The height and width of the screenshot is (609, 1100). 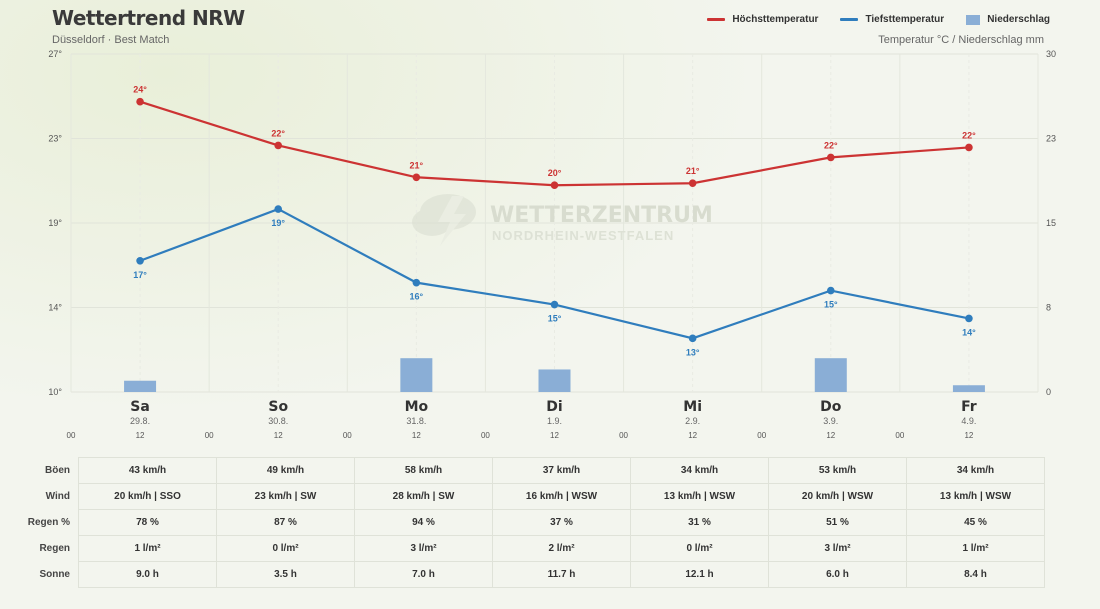 What do you see at coordinates (554, 407) in the screenshot?
I see `x-day-label: Di` at bounding box center [554, 407].